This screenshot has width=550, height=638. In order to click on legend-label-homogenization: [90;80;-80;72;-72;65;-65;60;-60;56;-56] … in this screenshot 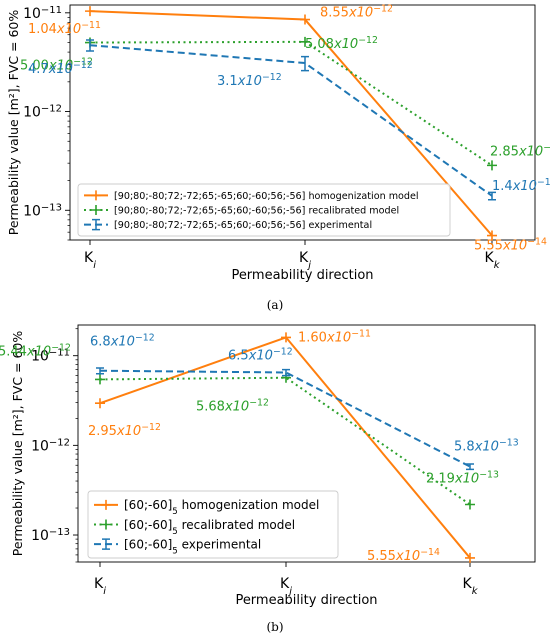, I will do `click(266, 196)`.